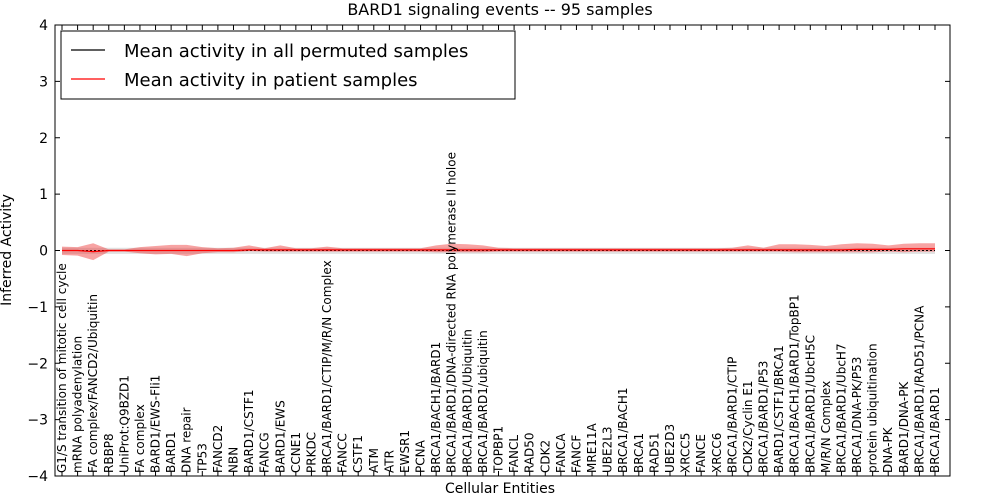  What do you see at coordinates (592, 447) in the screenshot?
I see `x-tick-label: MRE11A` at bounding box center [592, 447].